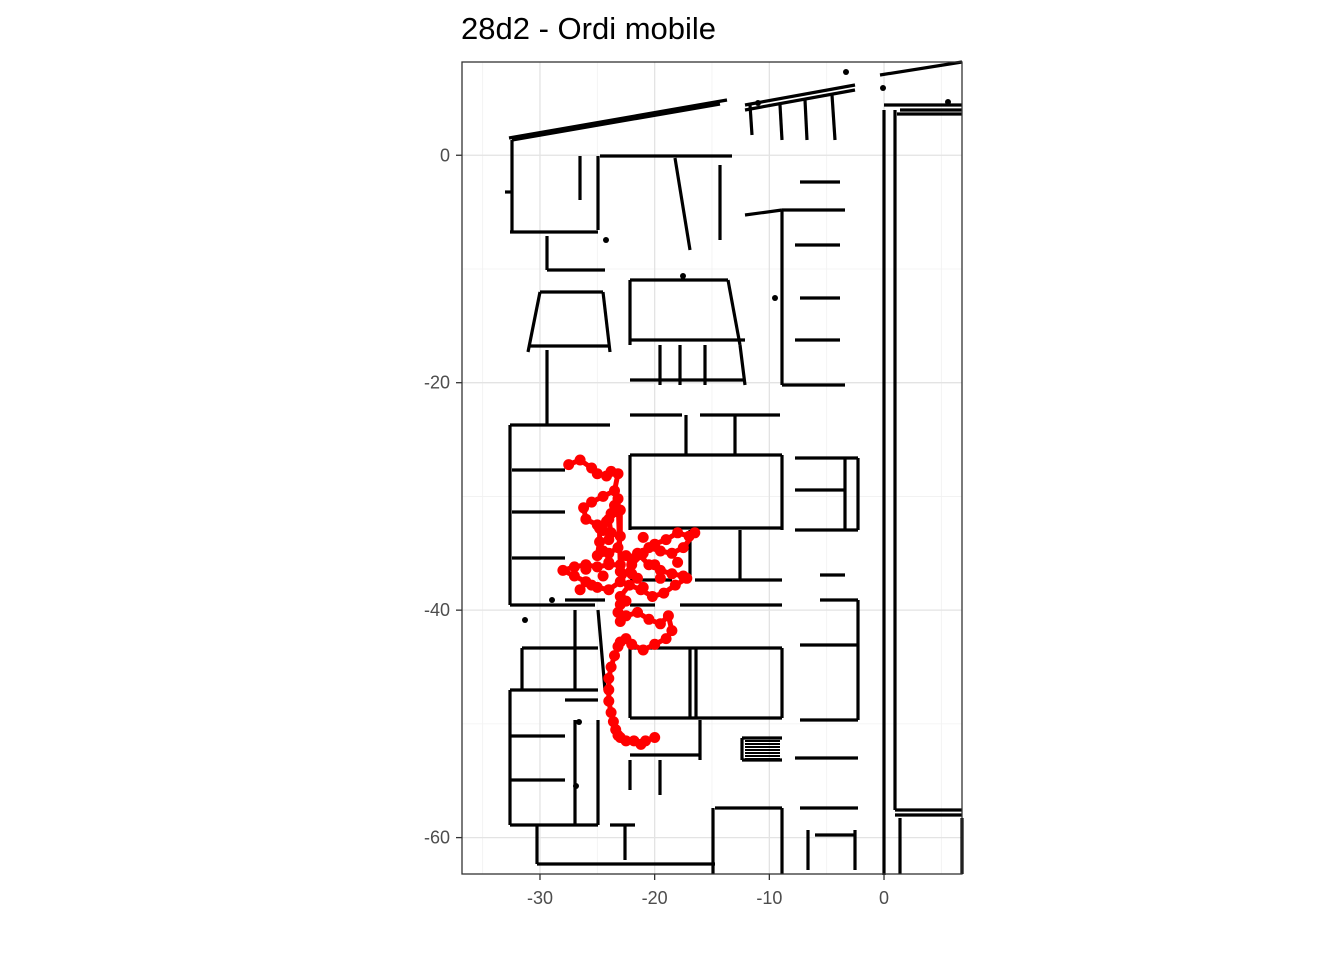 Image resolution: width=1344 pixels, height=960 pixels. What do you see at coordinates (540, 898) in the screenshot?
I see `x-tick-label: -30` at bounding box center [540, 898].